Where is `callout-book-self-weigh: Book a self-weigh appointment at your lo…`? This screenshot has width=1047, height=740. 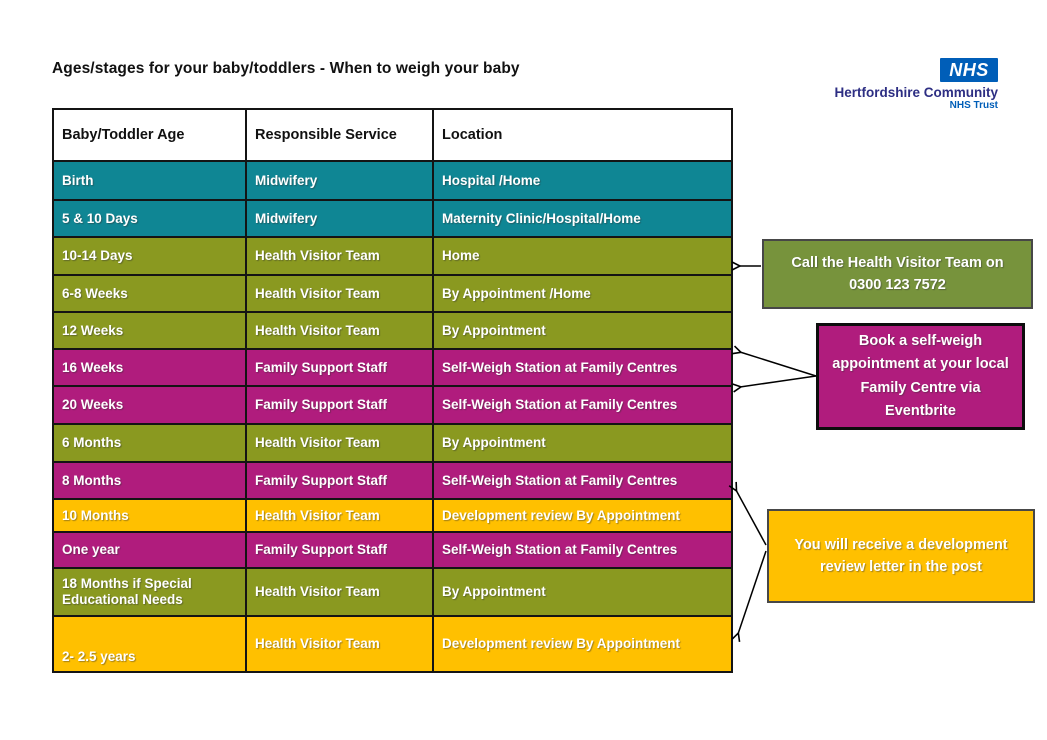
callout-book-self-weigh: Book a self-weigh appointment at your lo… is located at coordinates (920, 376).